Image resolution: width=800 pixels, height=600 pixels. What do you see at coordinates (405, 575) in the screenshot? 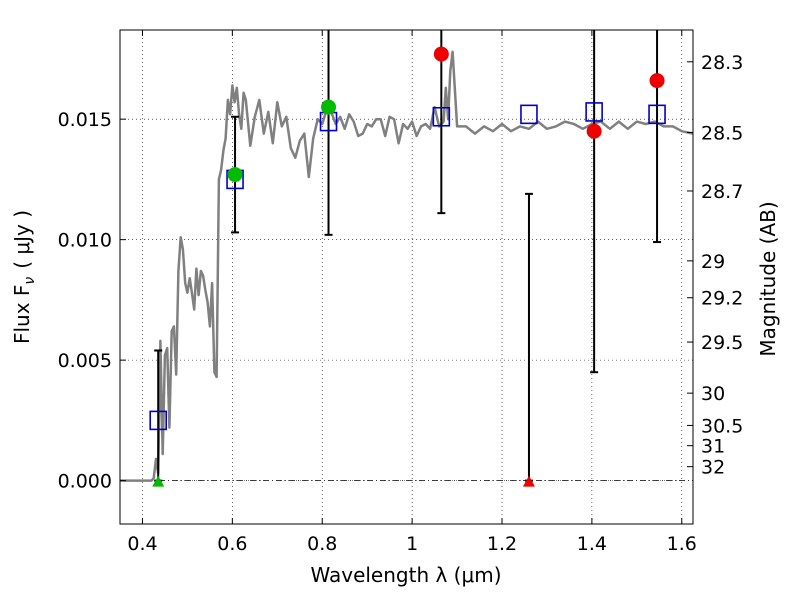
I see `x-axis-label: Wavelength λ (μm)` at bounding box center [405, 575].